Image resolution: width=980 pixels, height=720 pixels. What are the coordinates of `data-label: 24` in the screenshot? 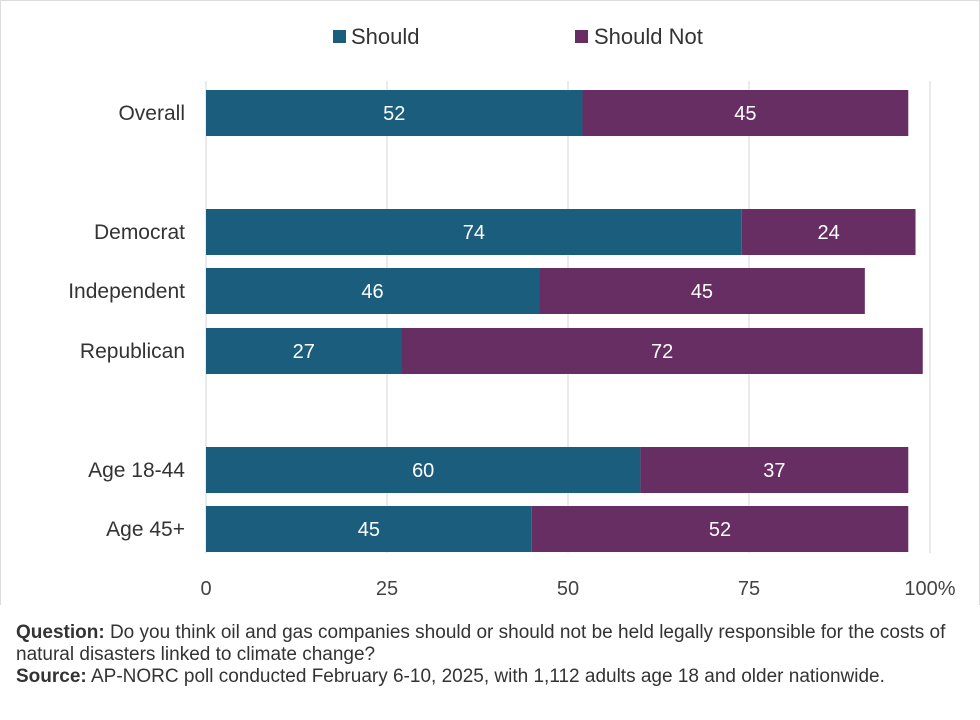 It's located at (829, 233).